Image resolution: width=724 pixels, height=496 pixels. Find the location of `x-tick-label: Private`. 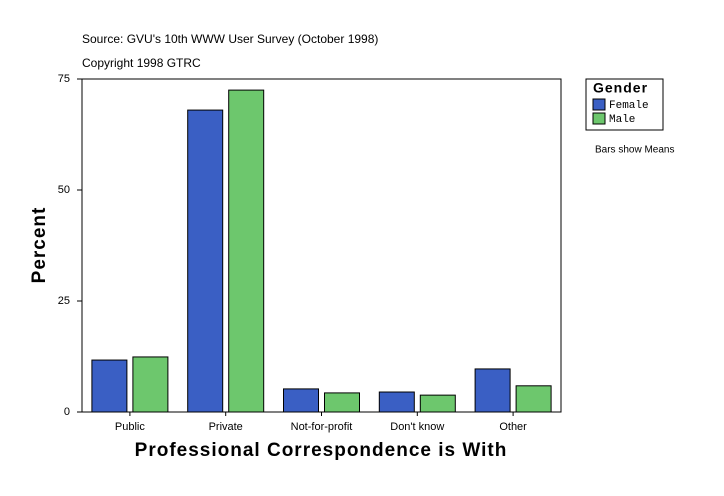

x-tick-label: Private is located at coordinates (226, 427).